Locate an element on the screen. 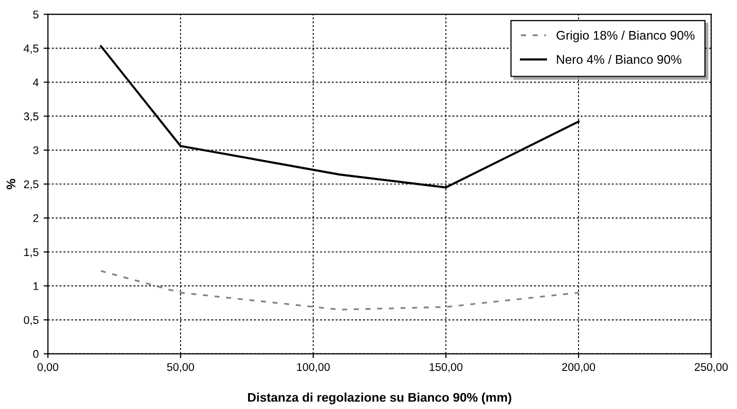  y-tick-label: 4 is located at coordinates (35, 82).